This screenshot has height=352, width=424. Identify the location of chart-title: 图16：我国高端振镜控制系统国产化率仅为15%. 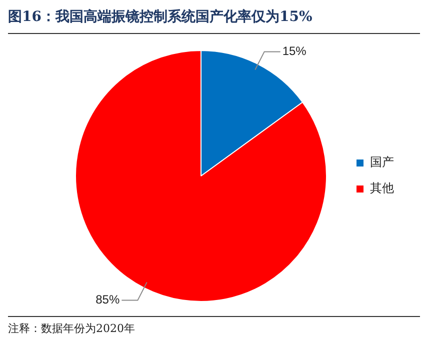
(160, 17).